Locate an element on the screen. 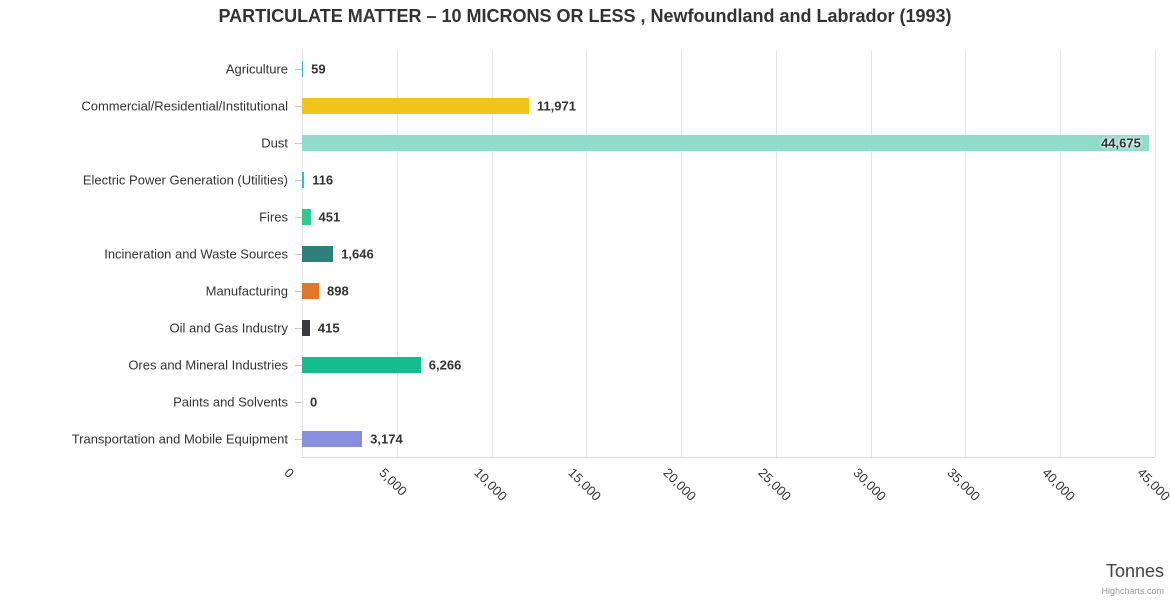  value-label: 3,174 is located at coordinates (386, 438).